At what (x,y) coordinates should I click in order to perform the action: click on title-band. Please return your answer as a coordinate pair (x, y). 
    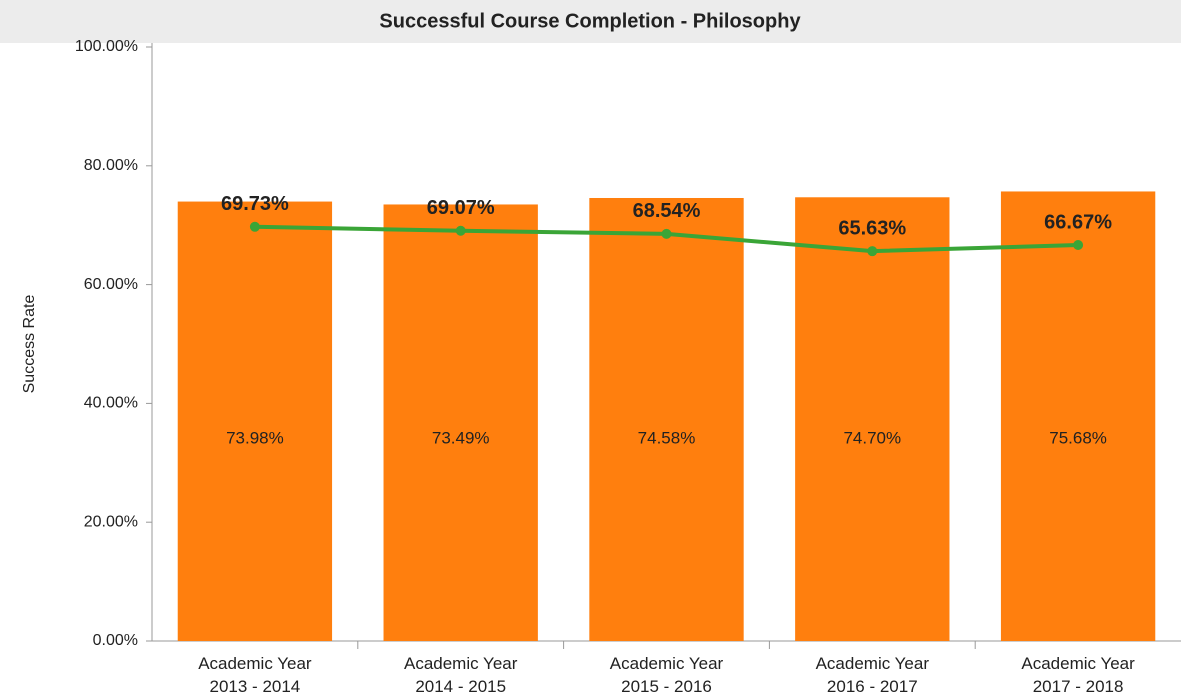
    Looking at the image, I should click on (590, 21).